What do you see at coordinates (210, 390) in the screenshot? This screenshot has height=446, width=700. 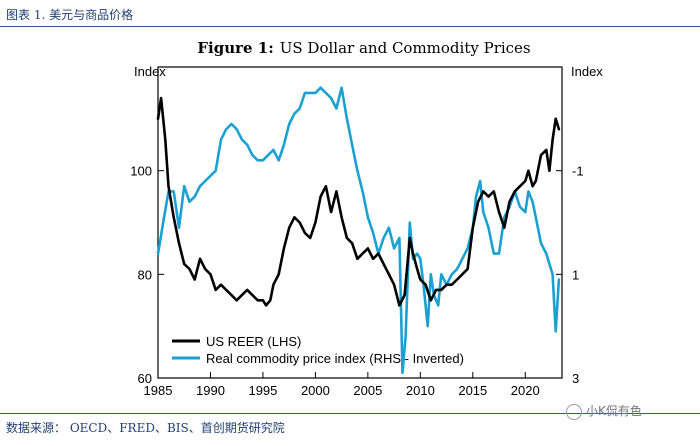 I see `x-tick-label: 1990` at bounding box center [210, 390].